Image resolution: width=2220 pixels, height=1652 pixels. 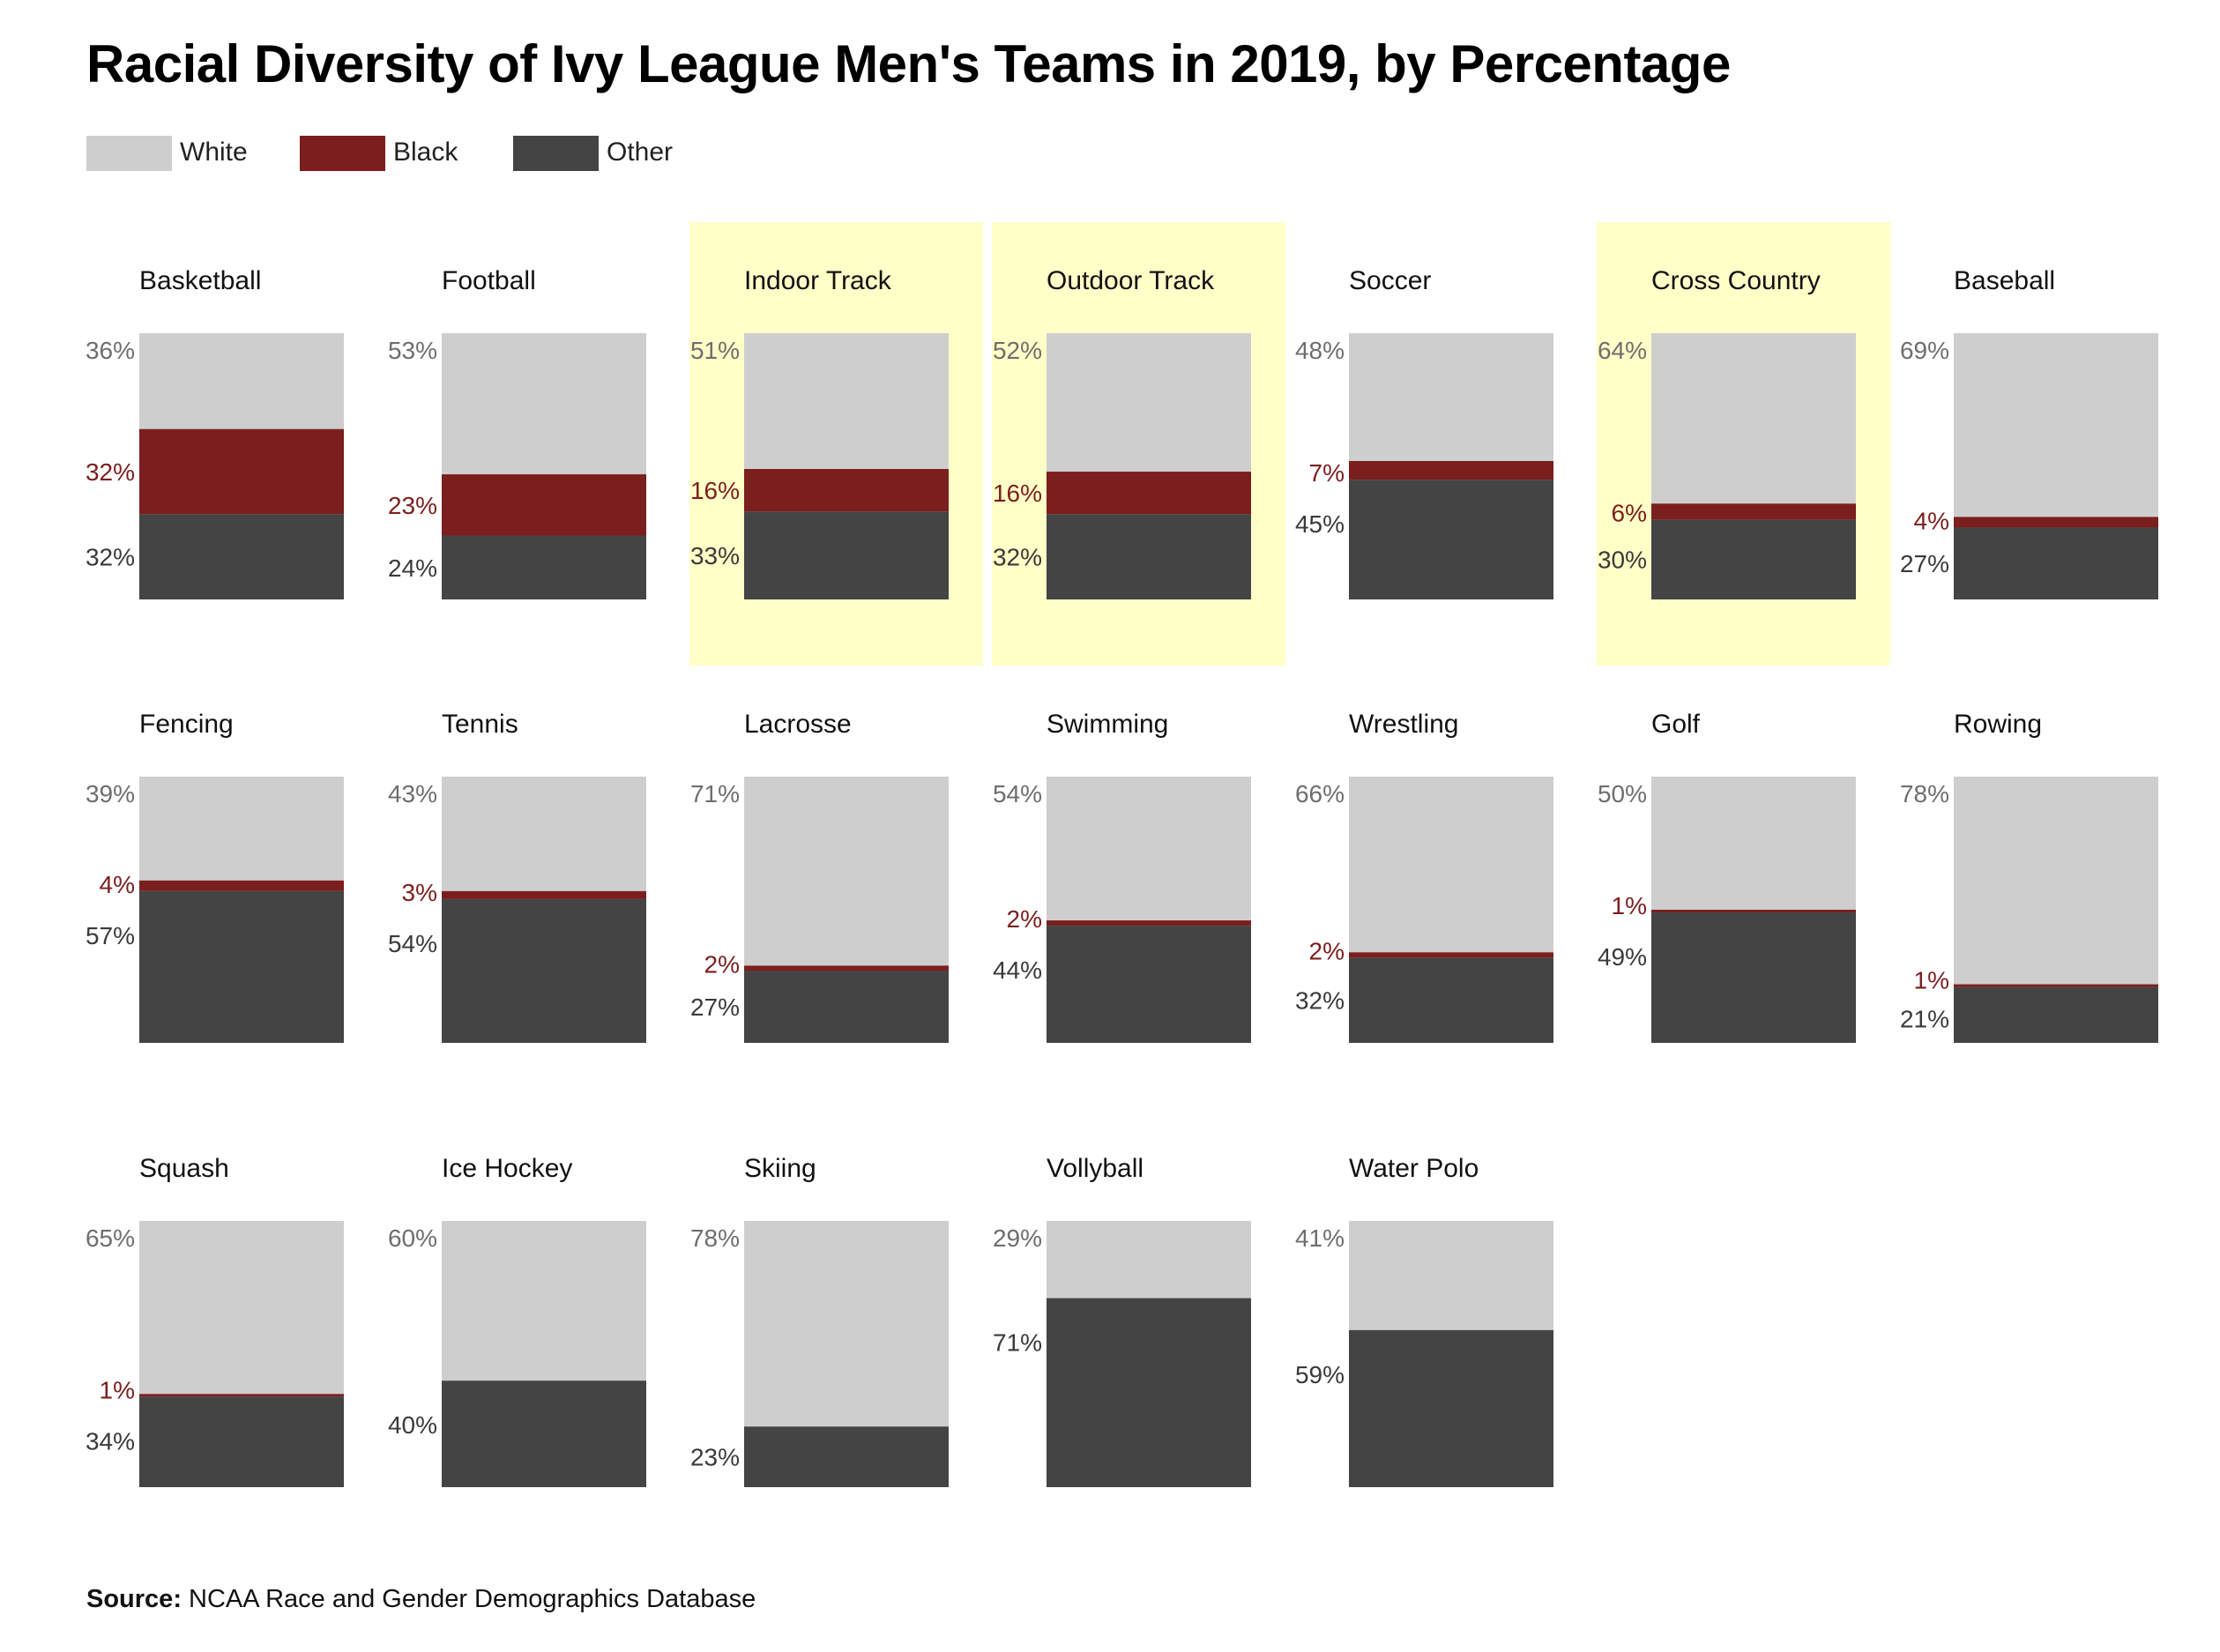 I want to click on panel-title-baseball: Baseball, so click(x=2004, y=280).